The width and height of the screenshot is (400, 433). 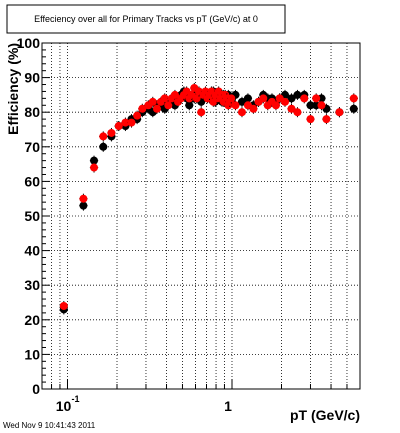 I want to click on y-tick-label: 90, so click(x=32, y=78).